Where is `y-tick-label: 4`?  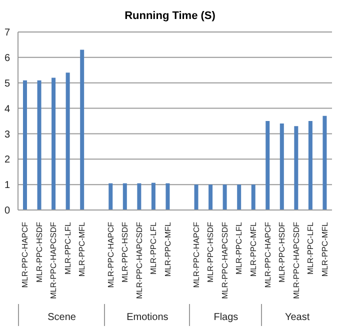
y-tick-label: 4 is located at coordinates (7, 109).